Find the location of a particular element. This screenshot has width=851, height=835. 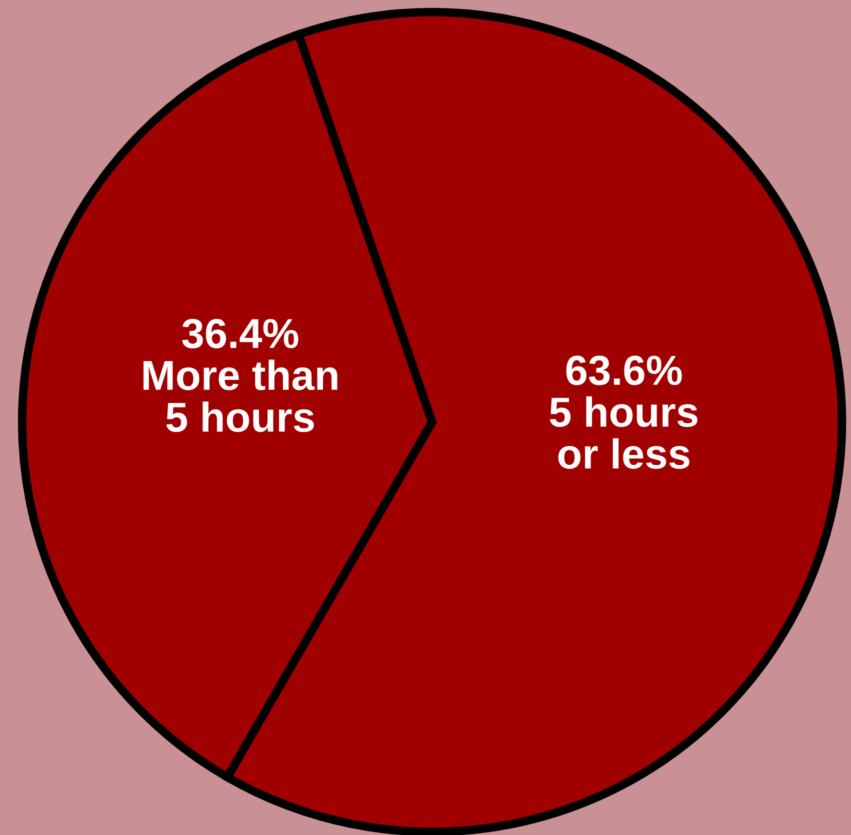

data-label: 63.6% is located at coordinates (624, 371).